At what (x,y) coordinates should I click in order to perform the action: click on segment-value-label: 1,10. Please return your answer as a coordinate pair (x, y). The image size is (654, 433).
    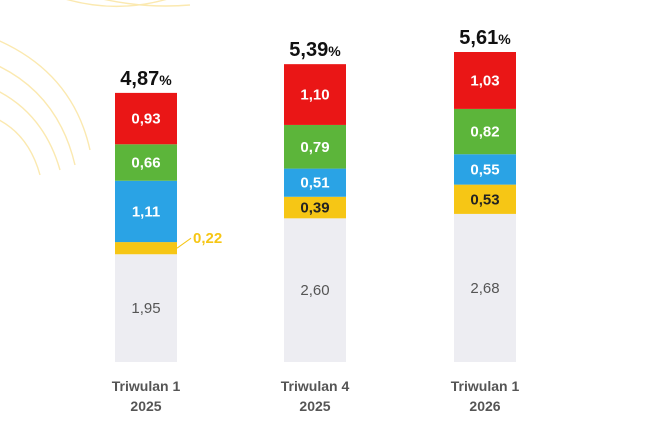
    Looking at the image, I should click on (314, 95).